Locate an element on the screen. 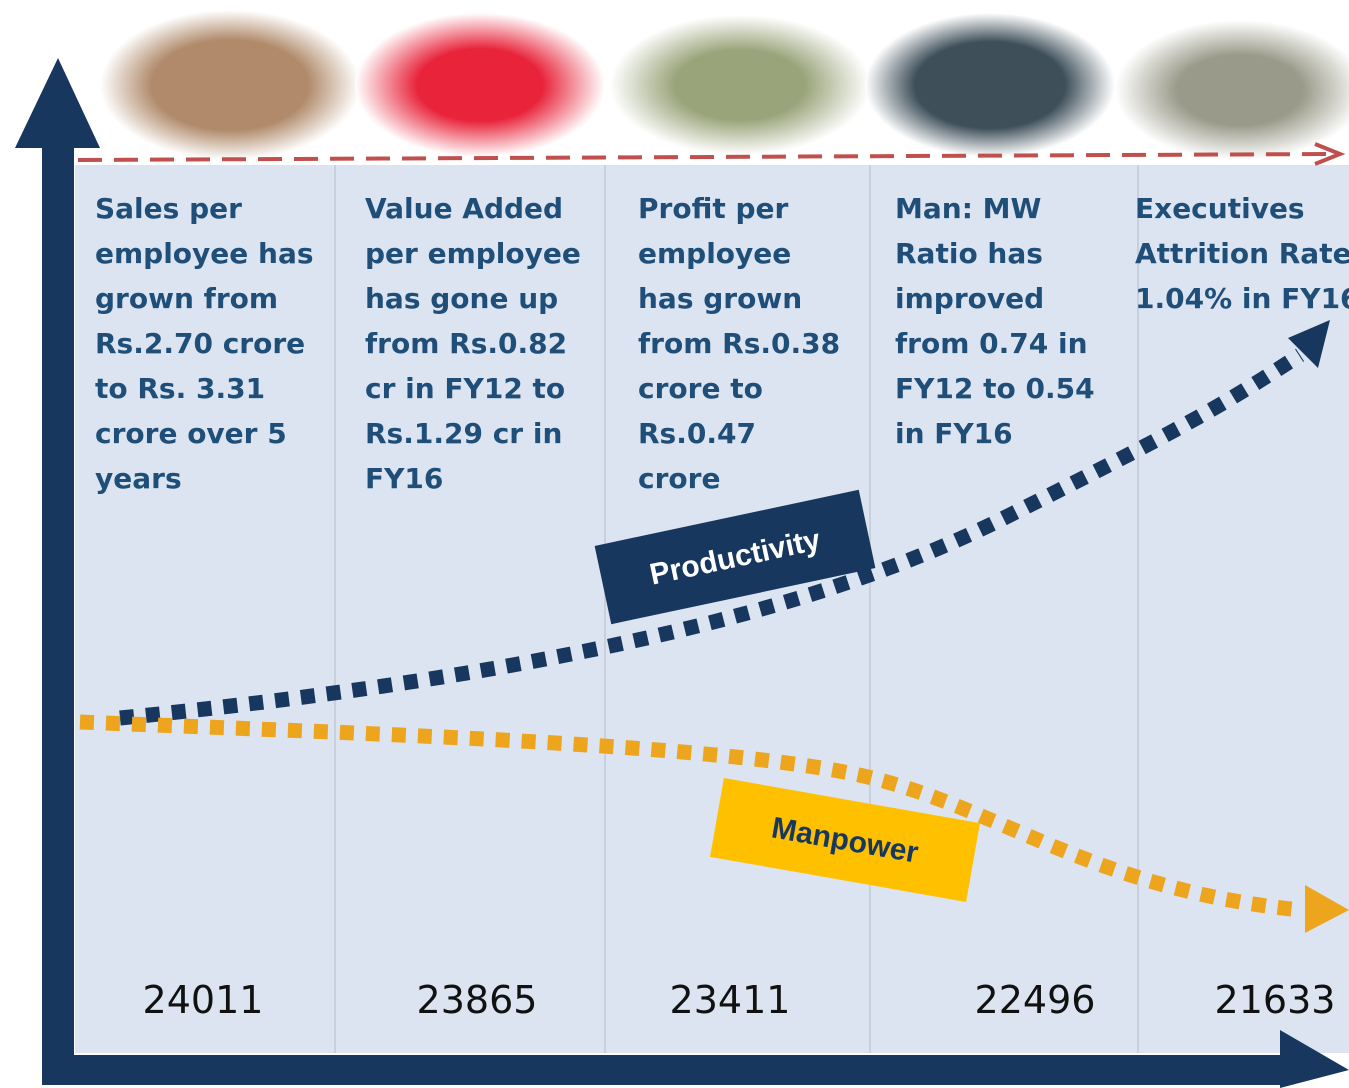 The height and width of the screenshot is (1088, 1349). column-text: Man: MW is located at coordinates (968, 208).